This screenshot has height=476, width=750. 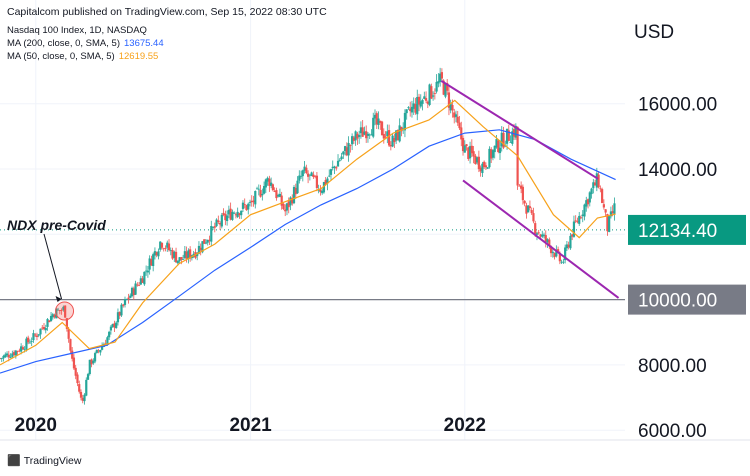 I want to click on legend-ma50: MA (50, close, 0, SMA, 5) 12619.55, so click(x=82, y=56).